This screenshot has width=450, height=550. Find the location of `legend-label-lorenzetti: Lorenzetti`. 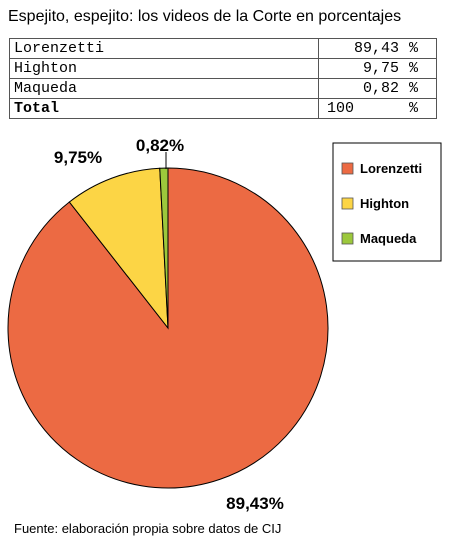

legend-label-lorenzetti: Lorenzetti is located at coordinates (391, 168).